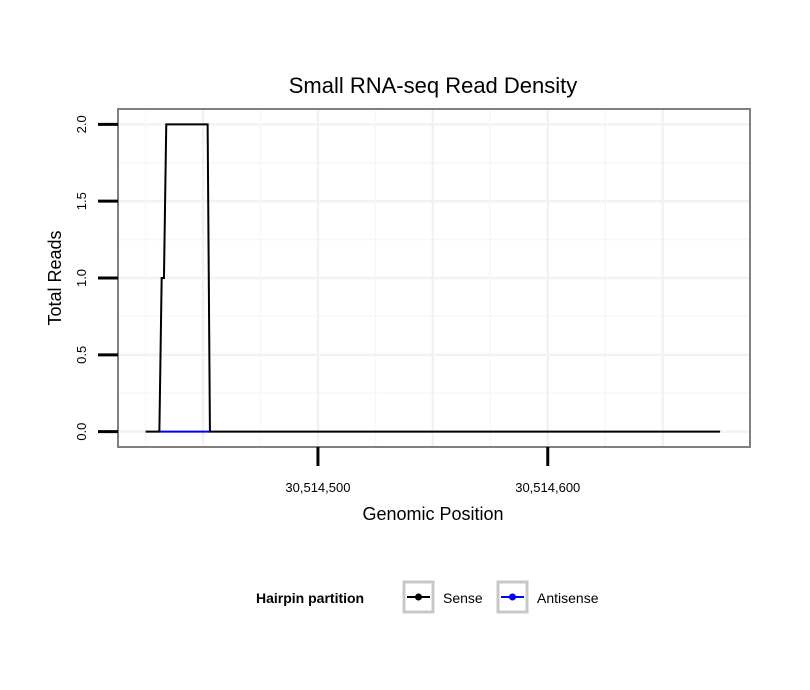 Image resolution: width=810 pixels, height=690 pixels. I want to click on legend-item-sense: Sense, so click(442, 597).